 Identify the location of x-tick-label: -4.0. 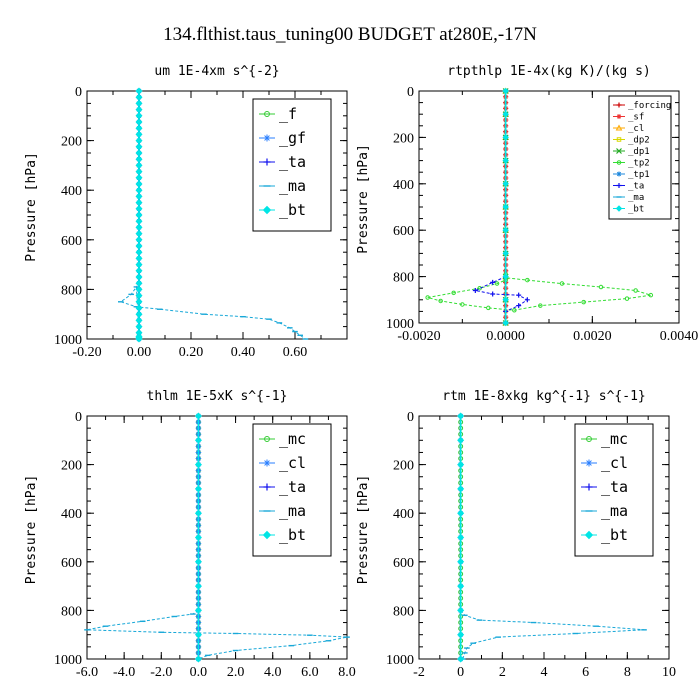
(124, 672).